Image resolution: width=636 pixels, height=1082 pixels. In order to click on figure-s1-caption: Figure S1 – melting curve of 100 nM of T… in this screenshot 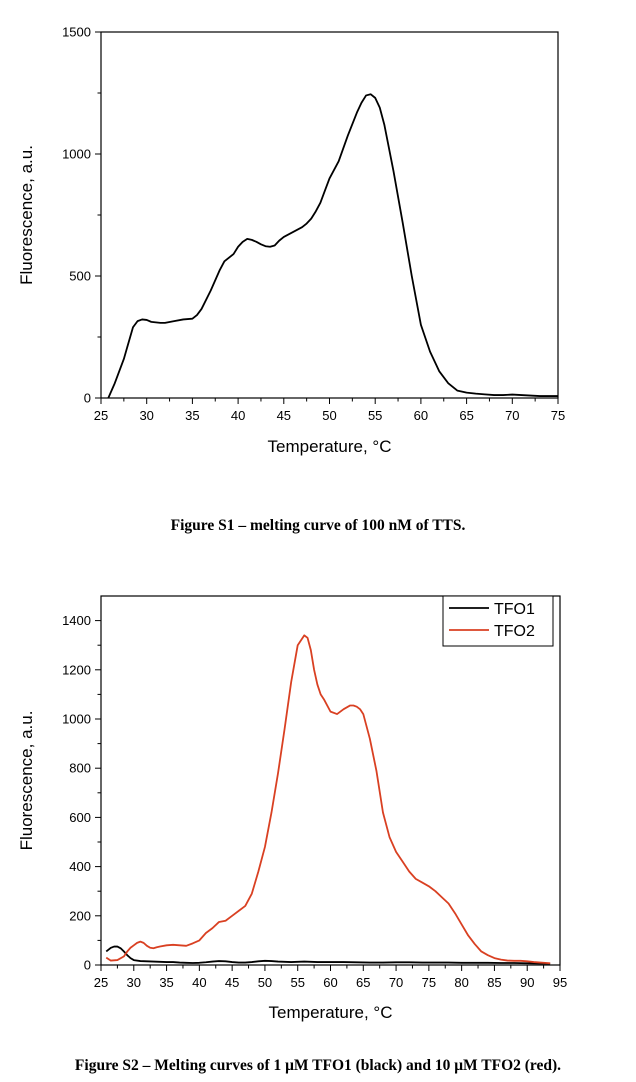, I will do `click(318, 525)`.